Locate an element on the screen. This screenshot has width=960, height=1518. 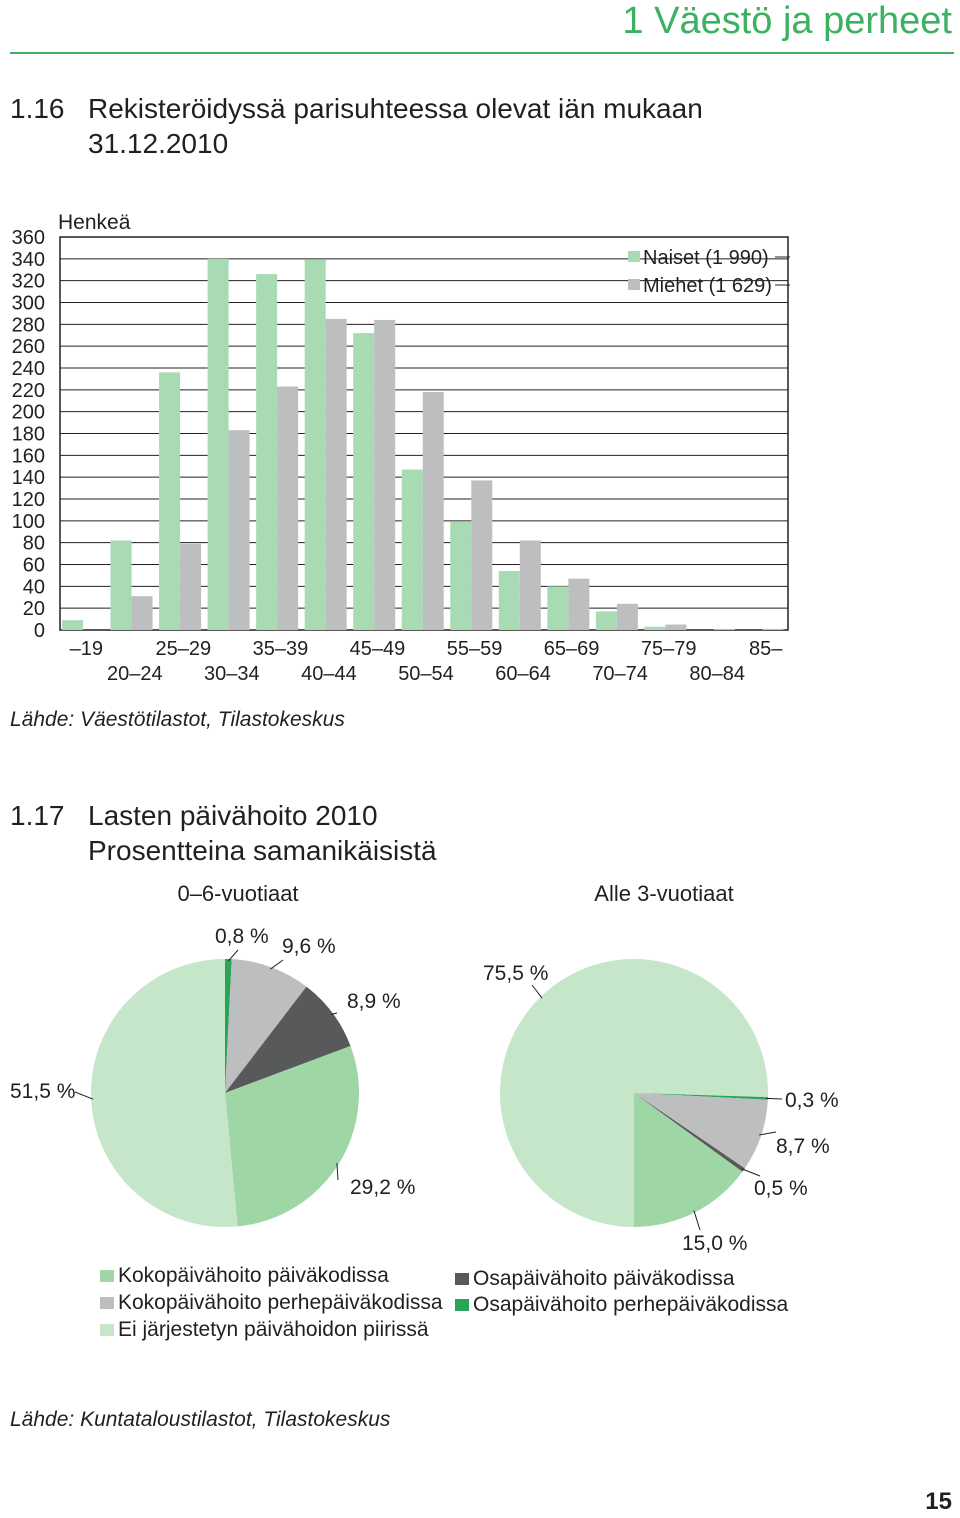
y-tick-label: 220 is located at coordinates (28, 391).